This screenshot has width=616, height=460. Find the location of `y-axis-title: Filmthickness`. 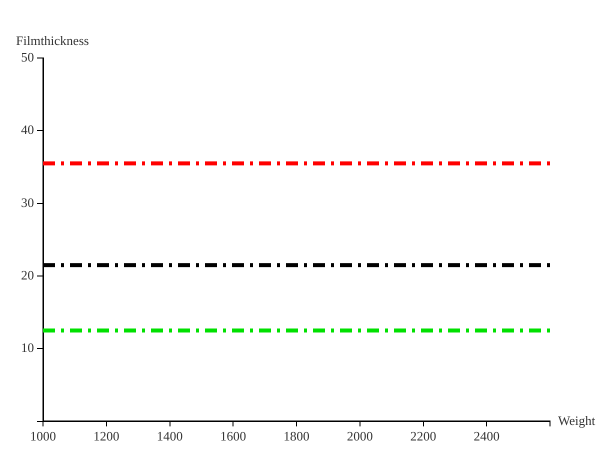

y-axis-title: Filmthickness is located at coordinates (52, 40).